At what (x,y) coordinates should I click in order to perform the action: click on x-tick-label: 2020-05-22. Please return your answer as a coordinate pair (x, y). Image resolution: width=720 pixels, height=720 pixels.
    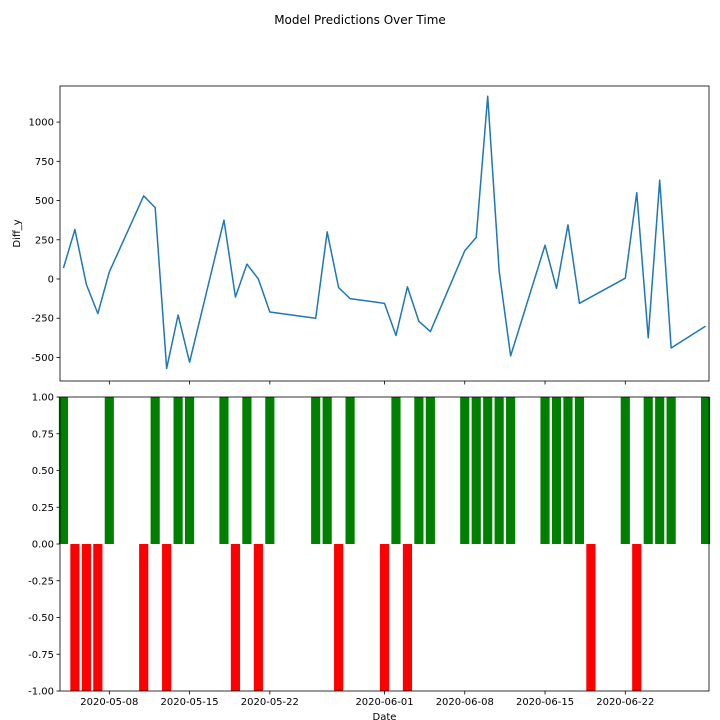
    Looking at the image, I should click on (270, 702).